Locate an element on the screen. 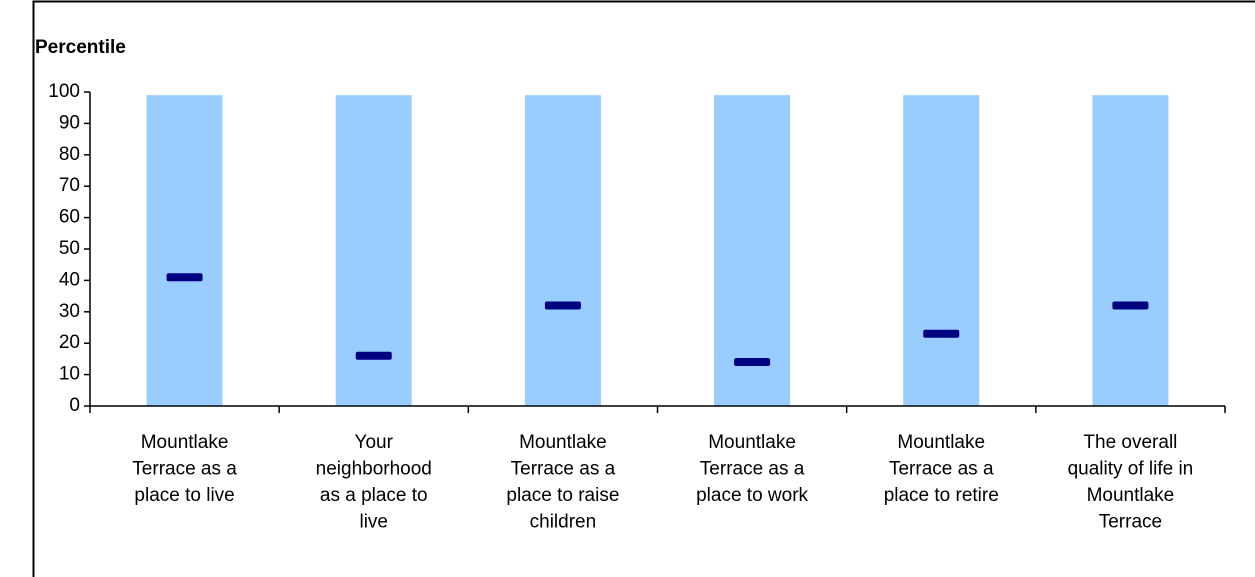 The image size is (1255, 577). x-tick-label: The overall is located at coordinates (1130, 442).